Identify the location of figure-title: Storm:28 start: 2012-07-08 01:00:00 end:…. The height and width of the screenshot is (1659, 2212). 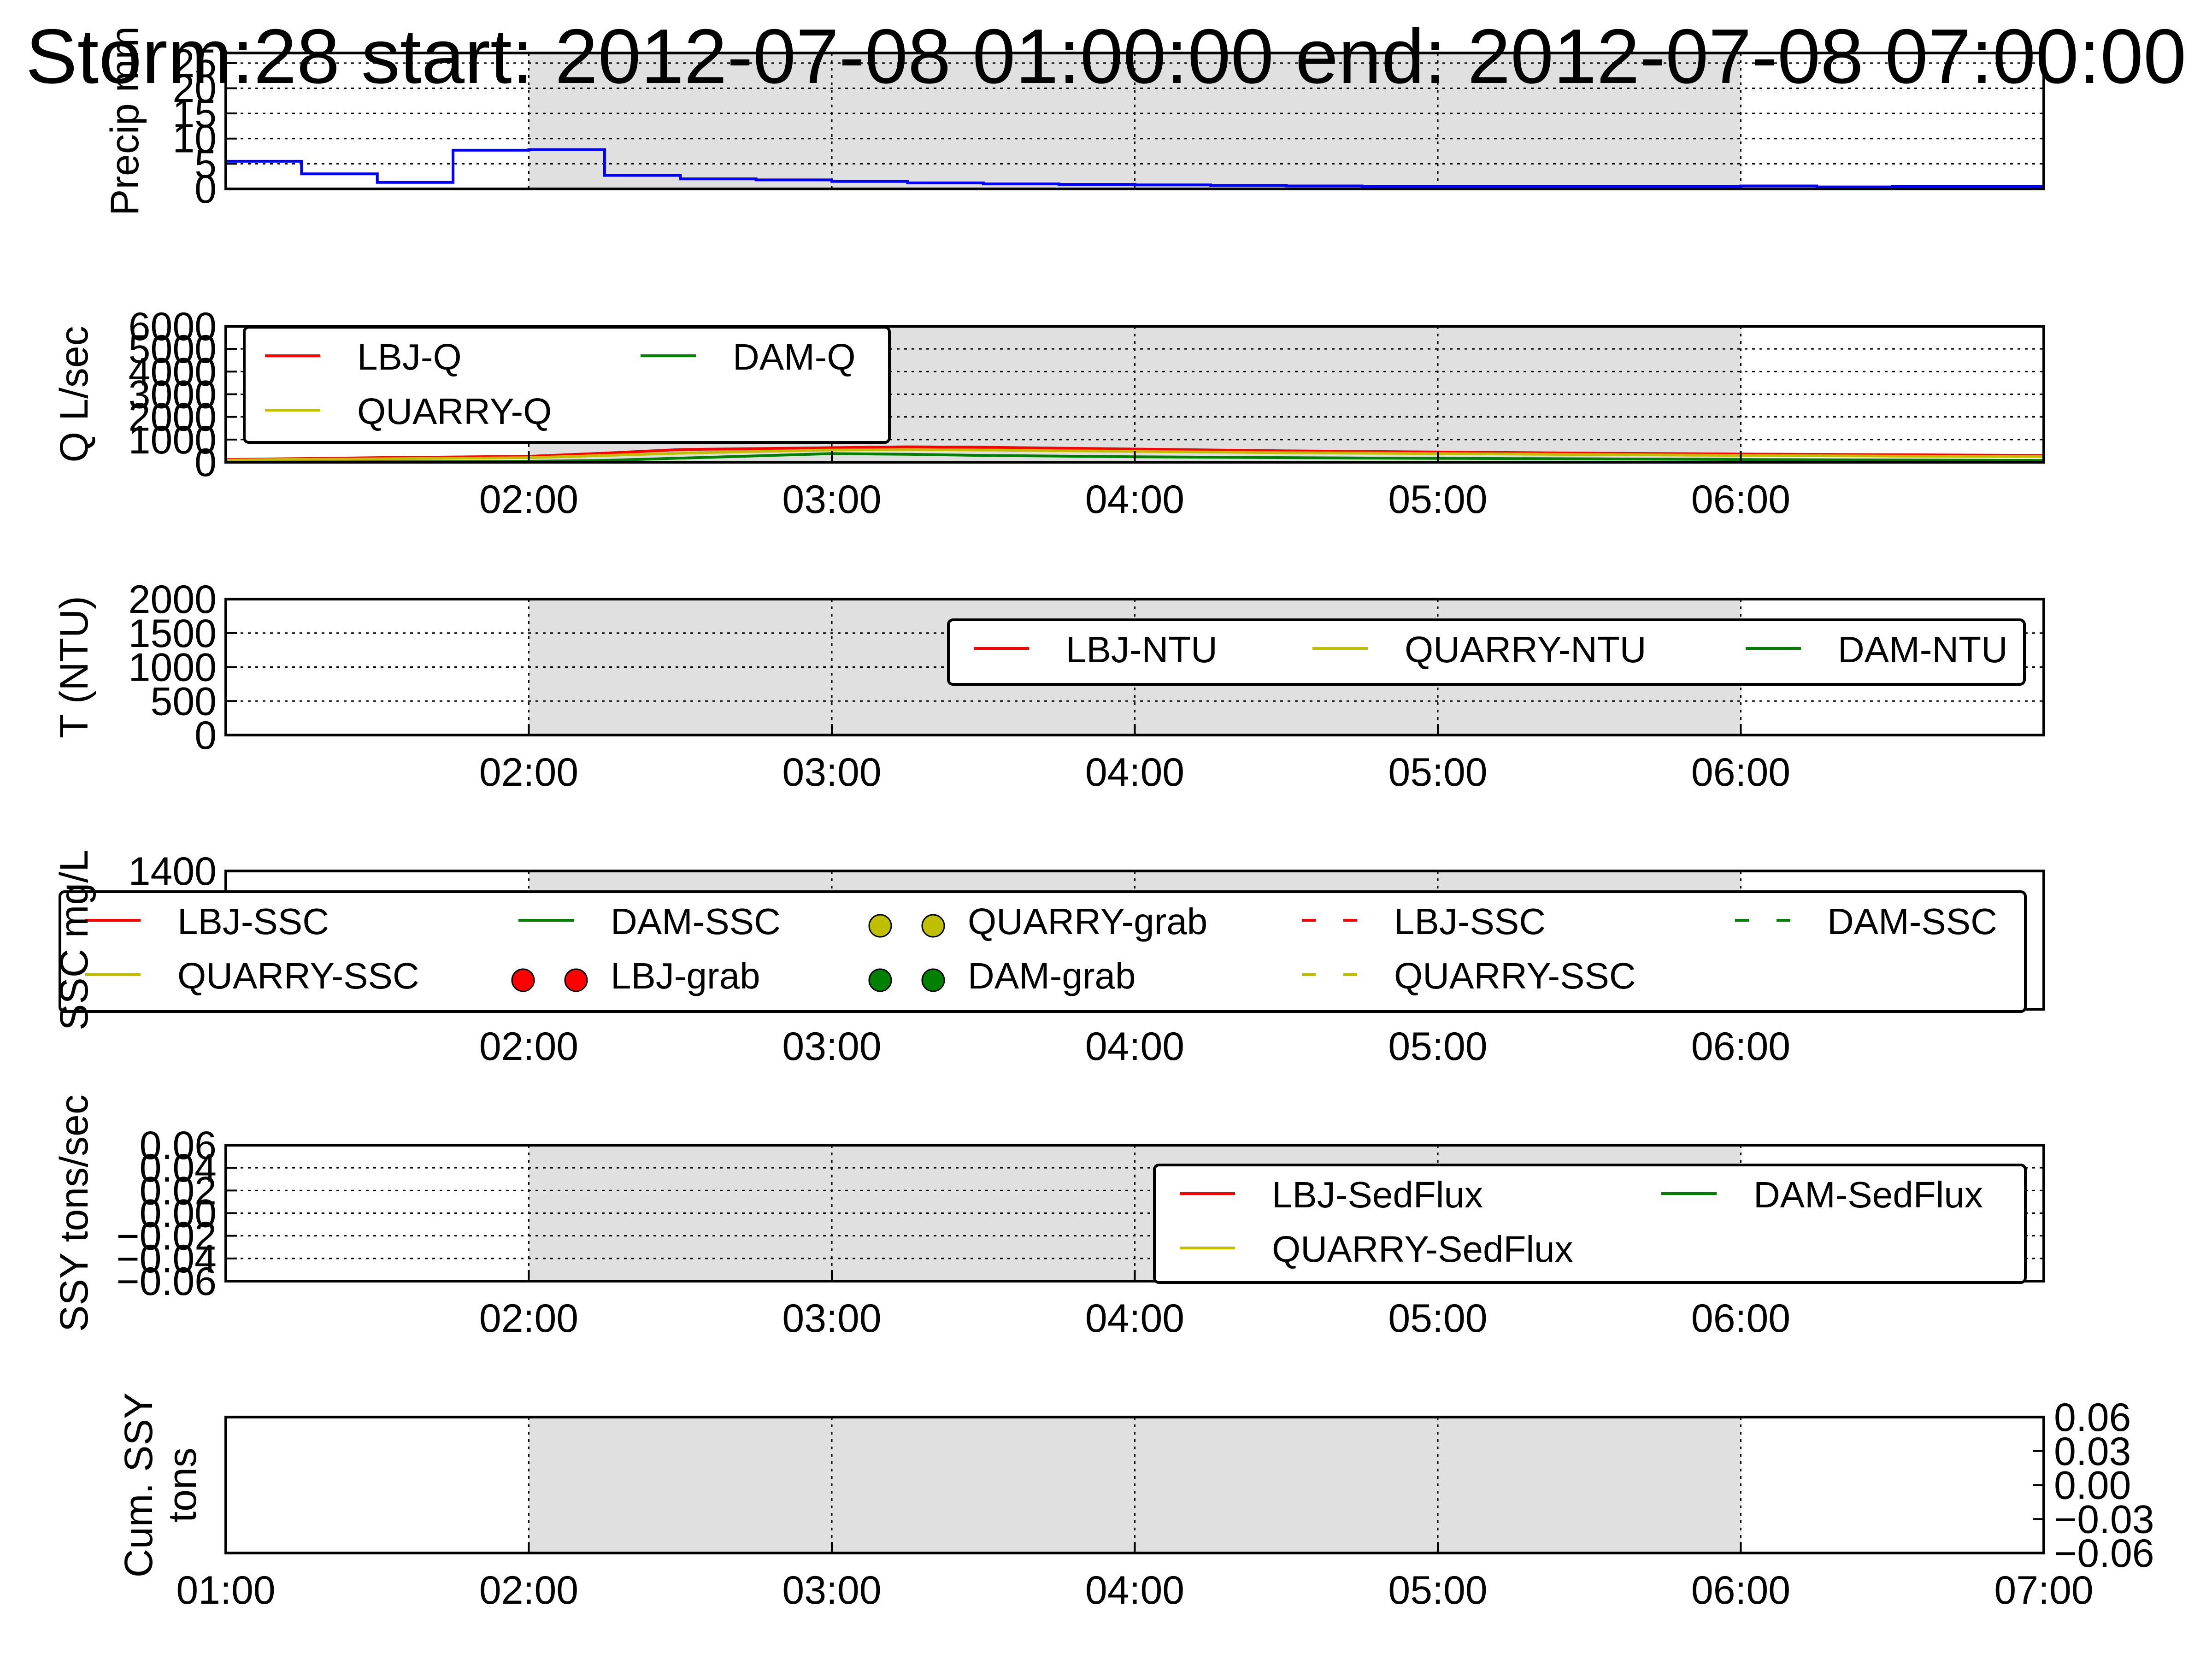
(1106, 56).